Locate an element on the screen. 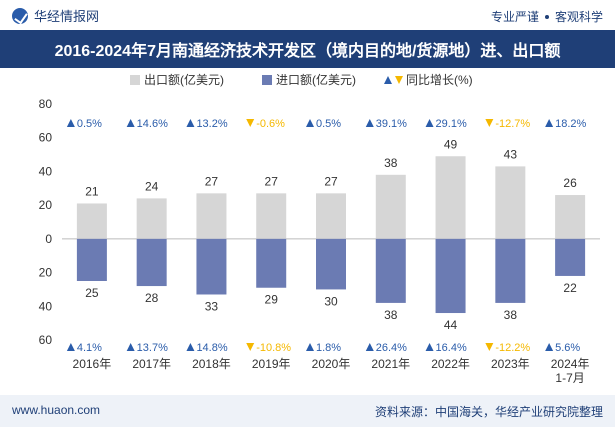  export-value-label: 21 is located at coordinates (92, 191).